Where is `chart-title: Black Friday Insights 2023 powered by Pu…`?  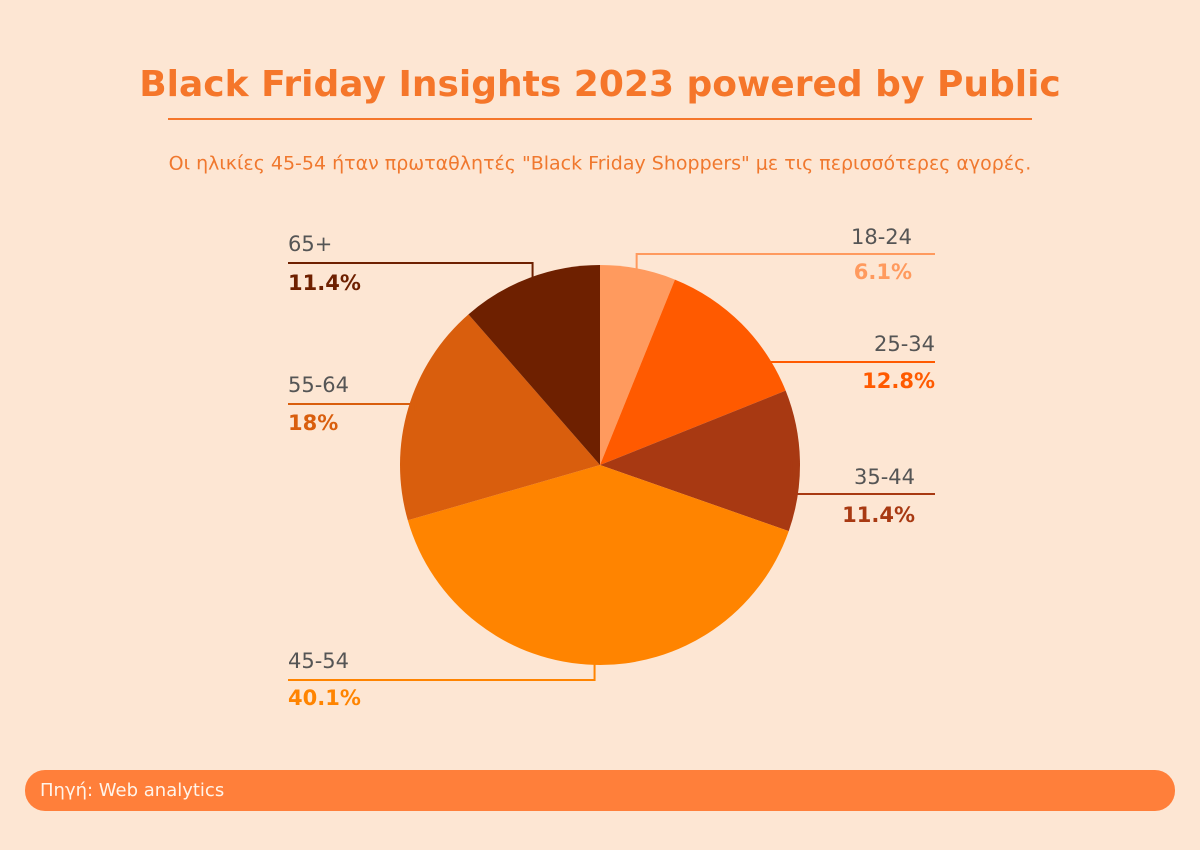
chart-title: Black Friday Insights 2023 powered by Pu… is located at coordinates (600, 84).